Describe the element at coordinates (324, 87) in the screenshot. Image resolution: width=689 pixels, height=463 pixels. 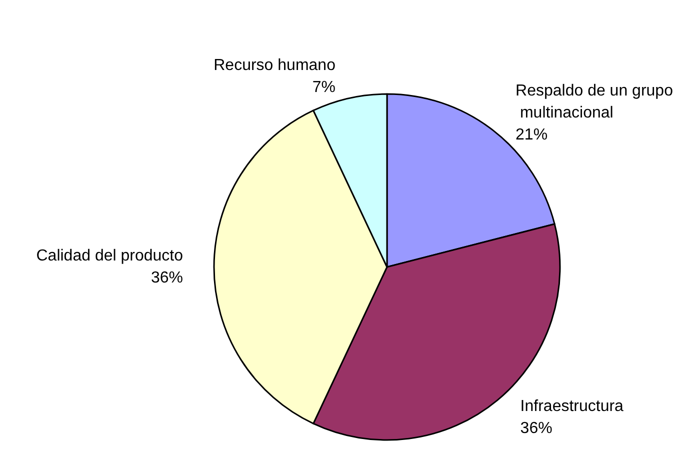
I see `data-label: 7%` at that location.